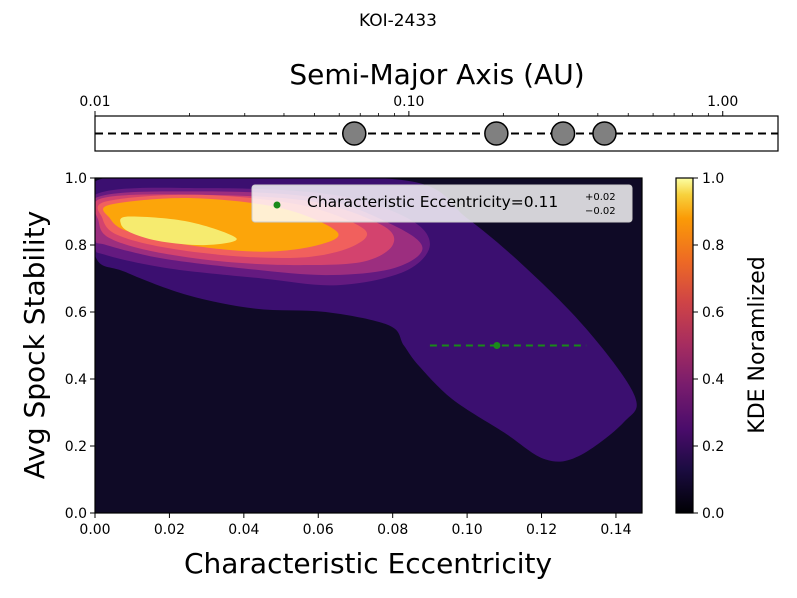 This screenshot has width=797, height=598. I want to click on figure-title: KOI-2433, so click(398, 21).